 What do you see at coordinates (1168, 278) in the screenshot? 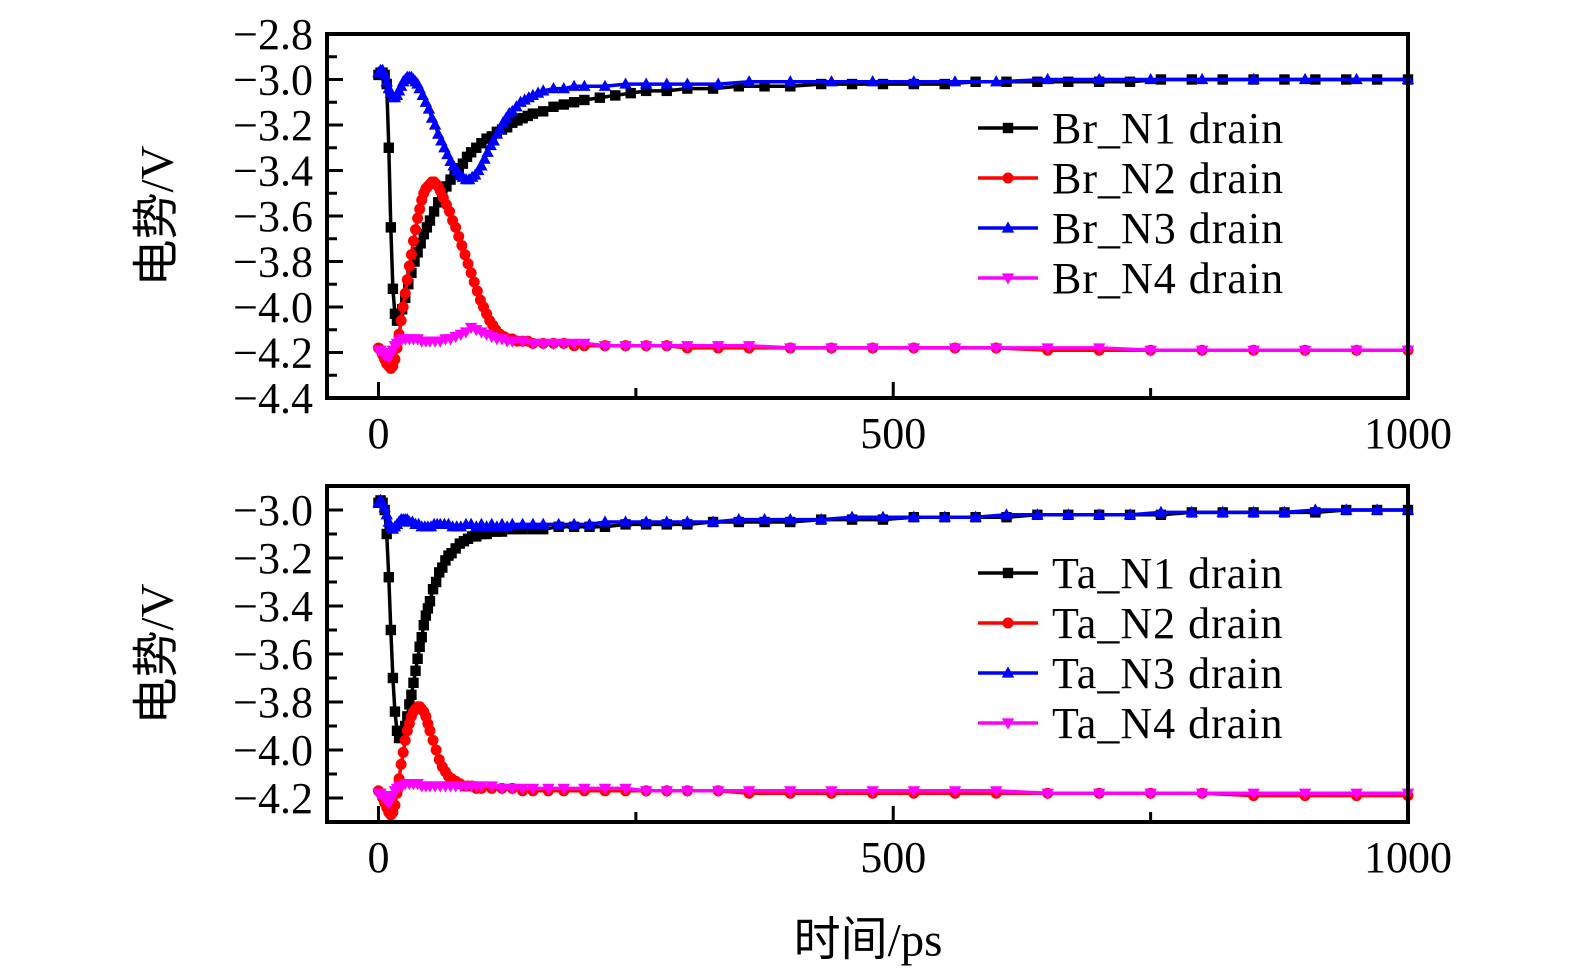
I see `legend-label: Br_N4 drain` at bounding box center [1168, 278].